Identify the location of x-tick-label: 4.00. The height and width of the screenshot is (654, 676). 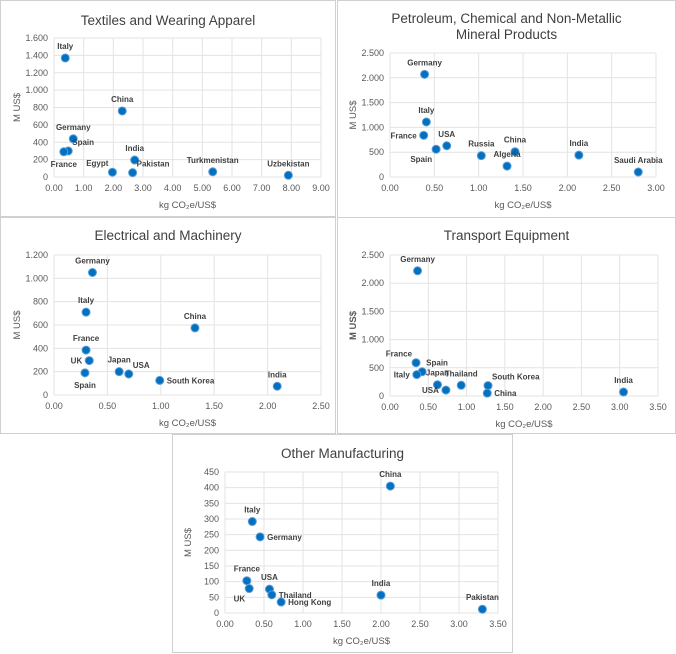
(173, 188).